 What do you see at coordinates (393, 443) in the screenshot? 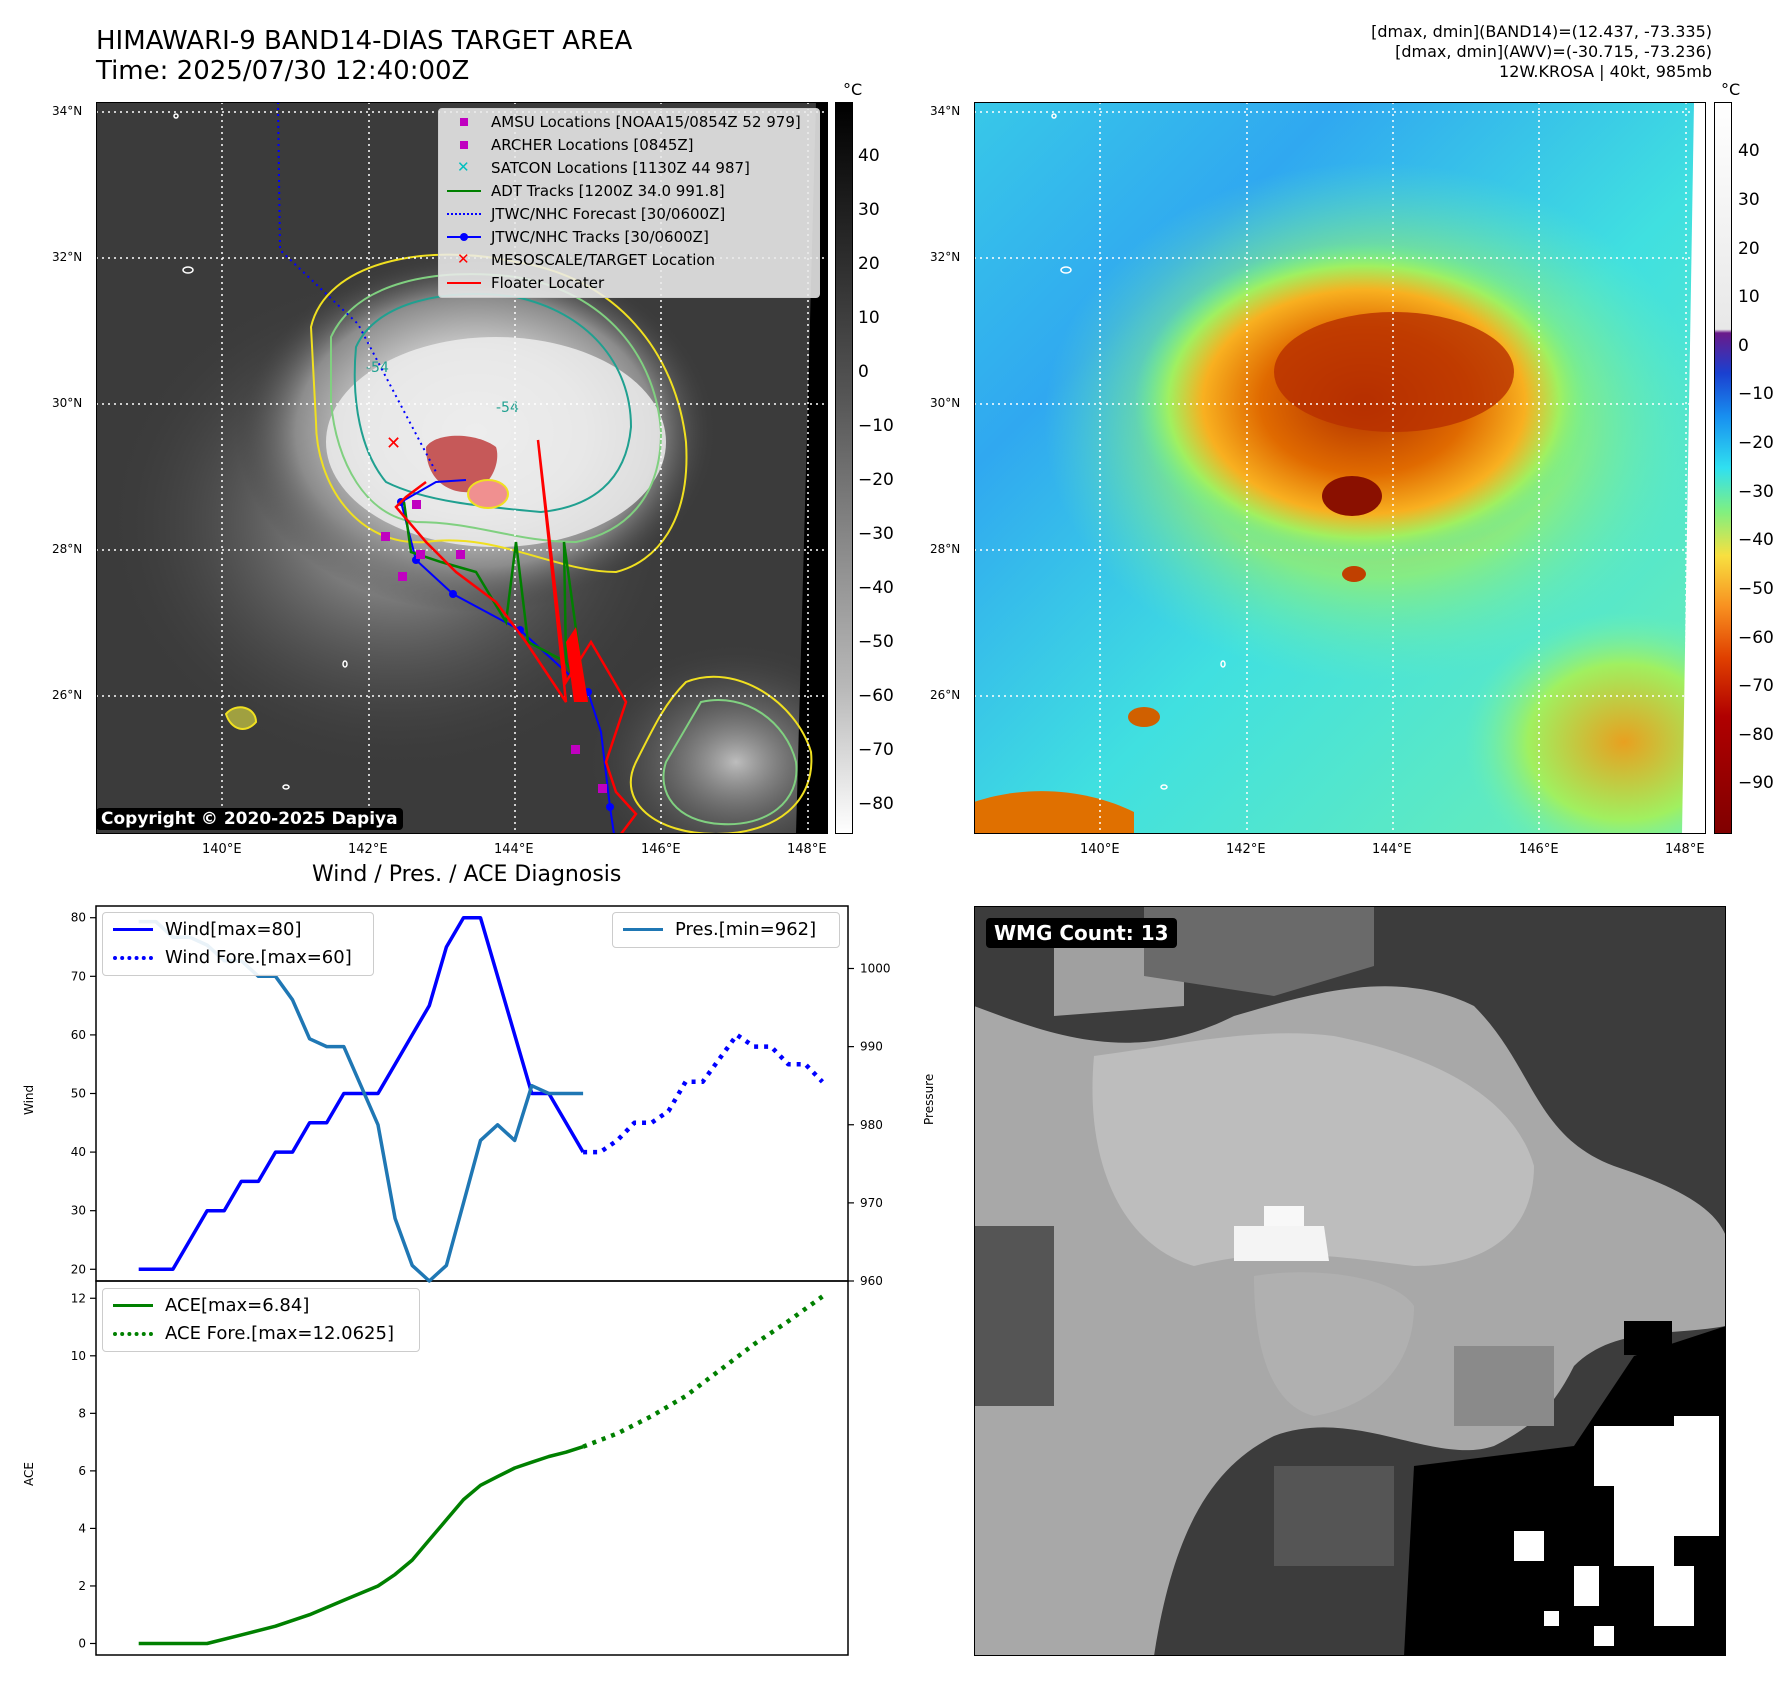
I see `mesoscale-target-marker: ✕` at bounding box center [393, 443].